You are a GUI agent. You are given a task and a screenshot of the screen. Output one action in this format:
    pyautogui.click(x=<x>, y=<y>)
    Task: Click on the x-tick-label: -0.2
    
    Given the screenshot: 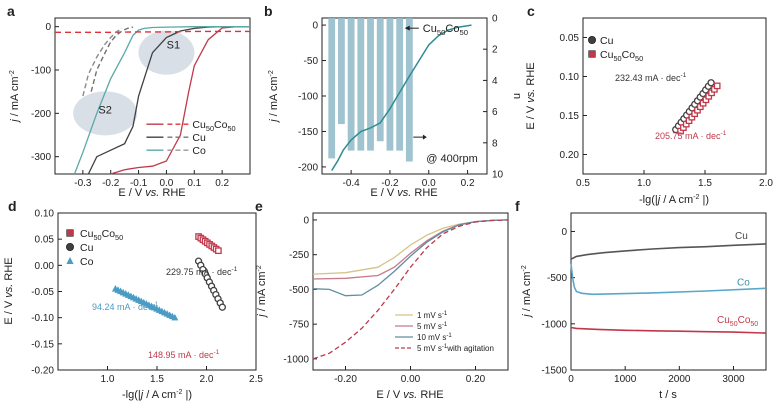 What is the action you would take?
    pyautogui.click(x=390, y=183)
    